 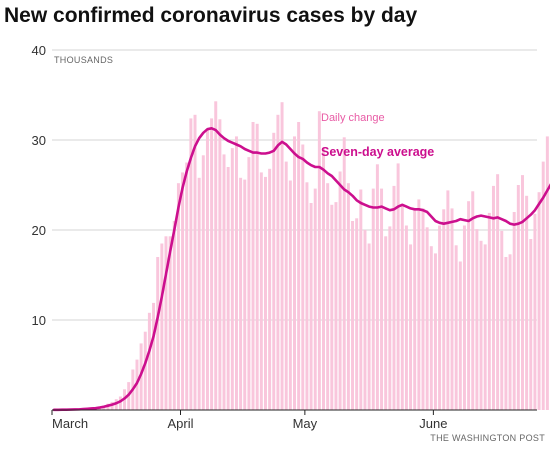 I want to click on y-unit-label: THOUSANDS, so click(x=83, y=60).